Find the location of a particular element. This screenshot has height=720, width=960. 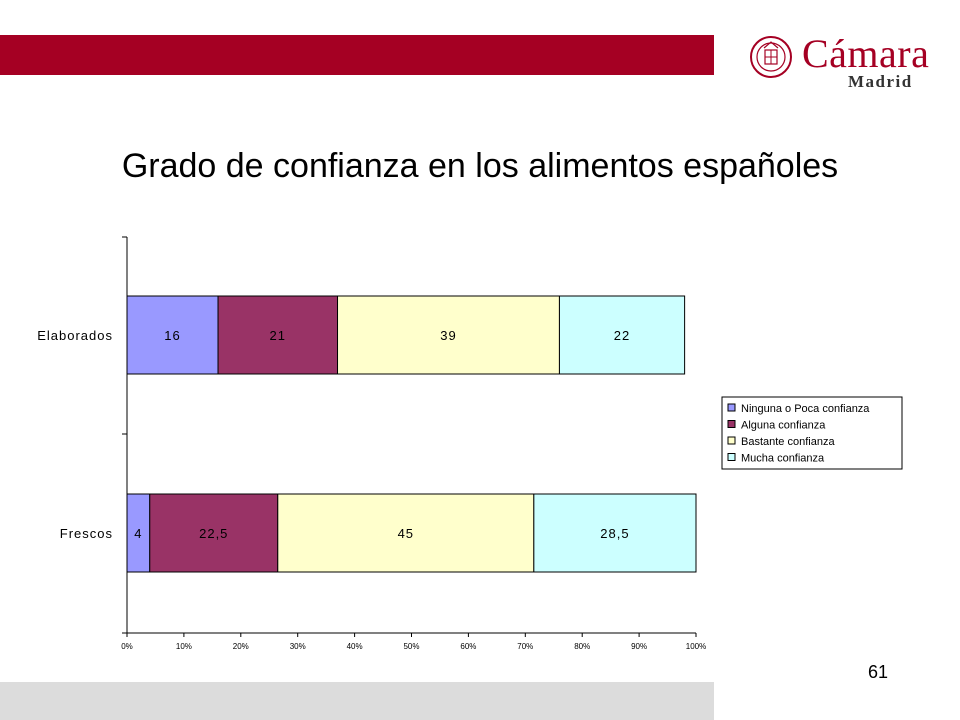

data-label: 22 is located at coordinates (622, 335).